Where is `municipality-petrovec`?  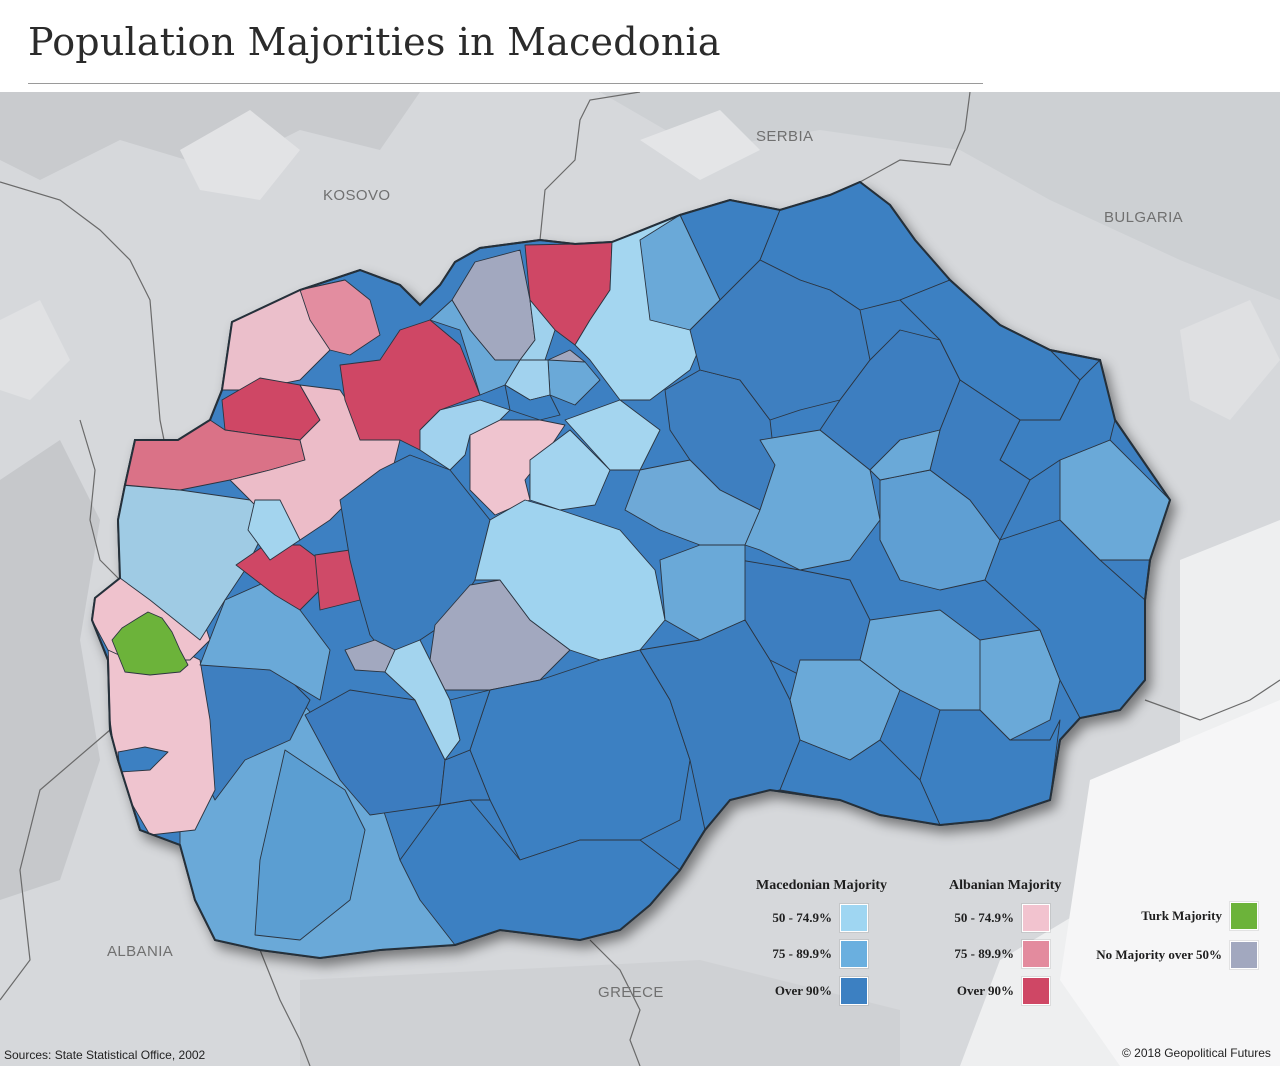
municipality-petrovec is located at coordinates (612, 435).